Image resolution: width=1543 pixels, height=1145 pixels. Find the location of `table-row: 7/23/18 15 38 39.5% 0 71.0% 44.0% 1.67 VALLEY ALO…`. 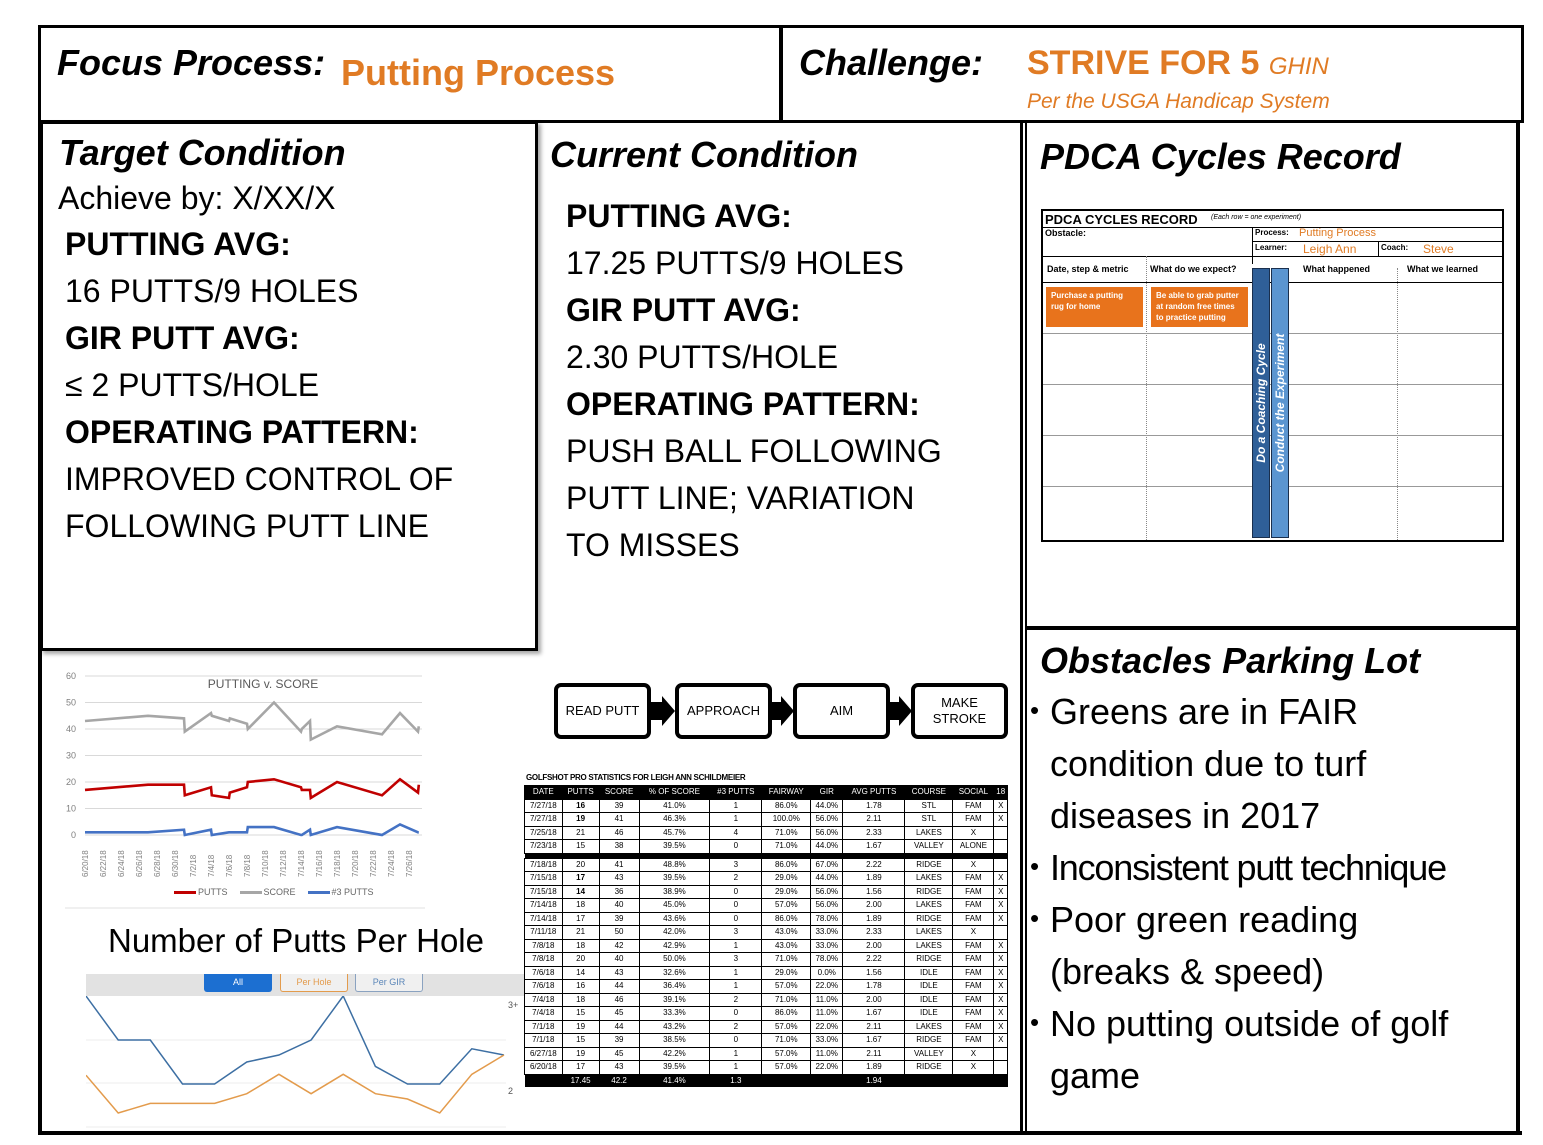

table-row: 7/23/18 15 38 39.5% 0 71.0% 44.0% 1.67 VALLEY ALO… is located at coordinates (766, 846).